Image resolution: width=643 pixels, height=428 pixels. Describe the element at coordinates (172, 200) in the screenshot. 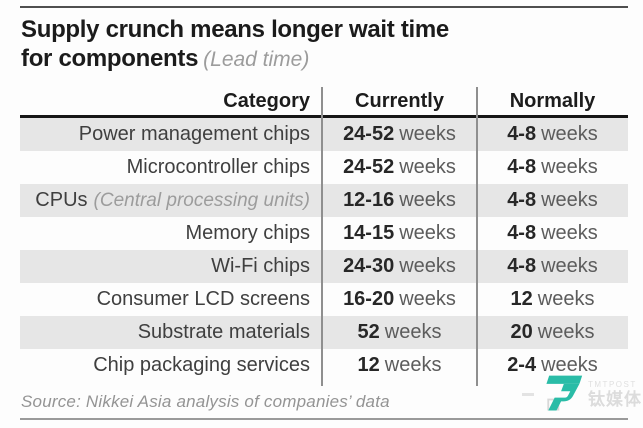

I see `category-cell: CPUs (Central processing units)` at that location.